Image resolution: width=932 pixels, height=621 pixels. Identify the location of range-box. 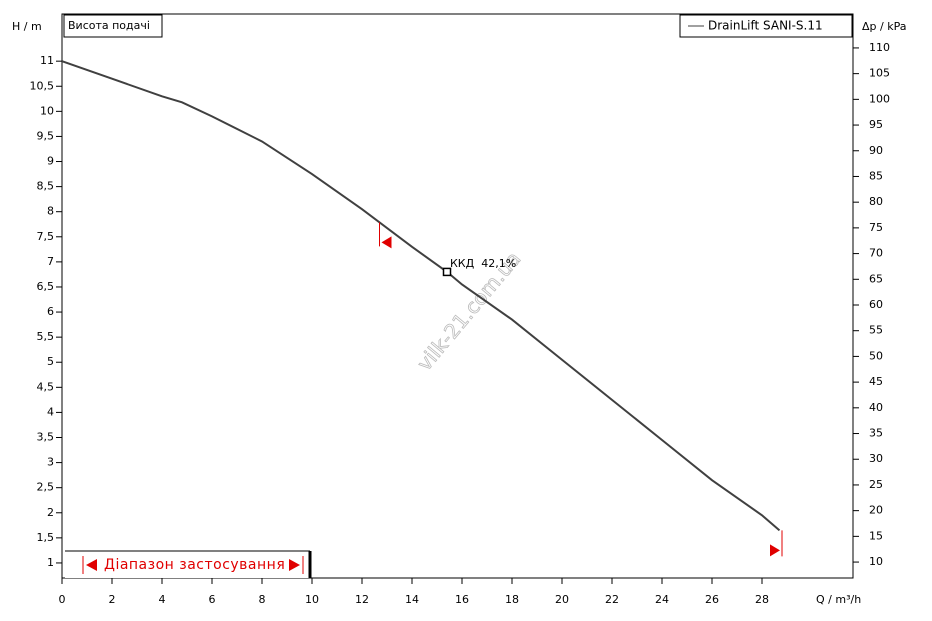
(187, 564).